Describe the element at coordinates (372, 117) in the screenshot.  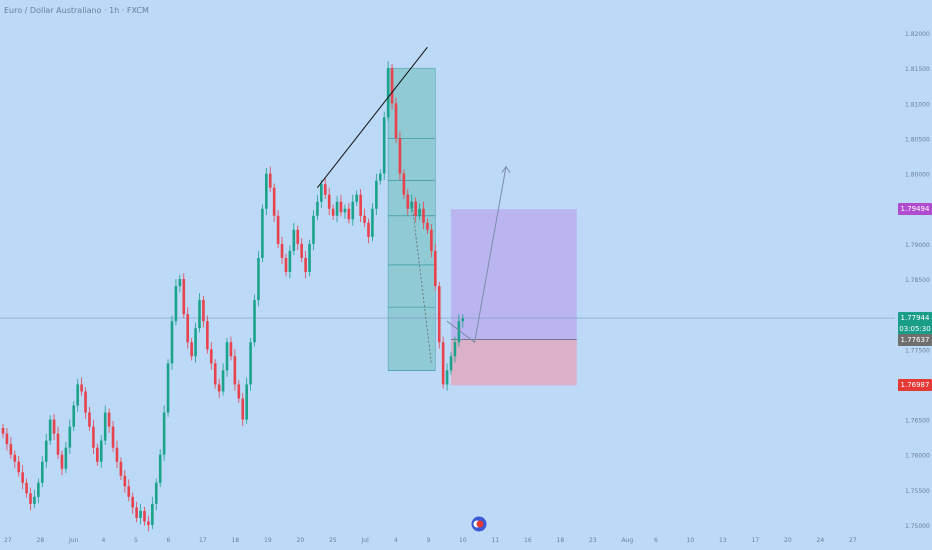
I see `trend-line` at that location.